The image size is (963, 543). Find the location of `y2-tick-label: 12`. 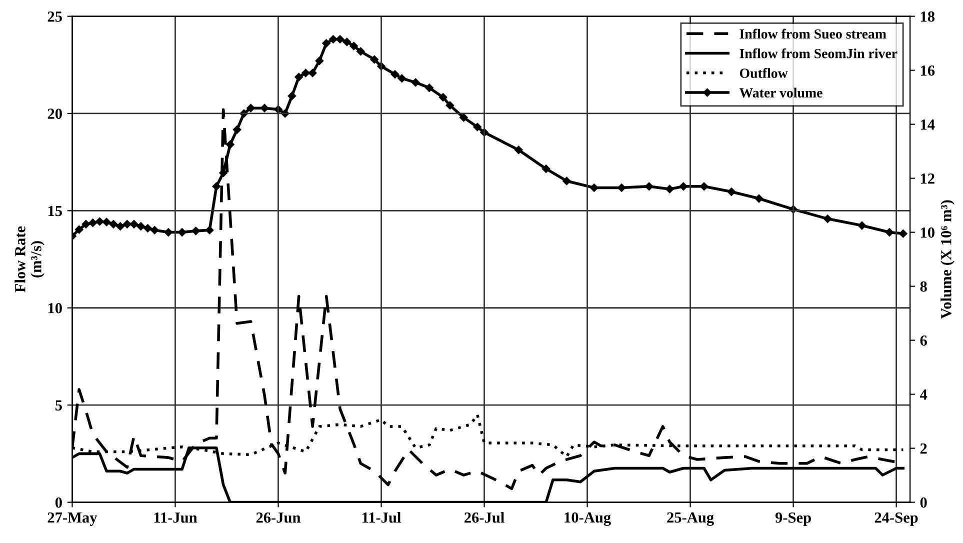

y2-tick-label: 12 is located at coordinates (927, 178).